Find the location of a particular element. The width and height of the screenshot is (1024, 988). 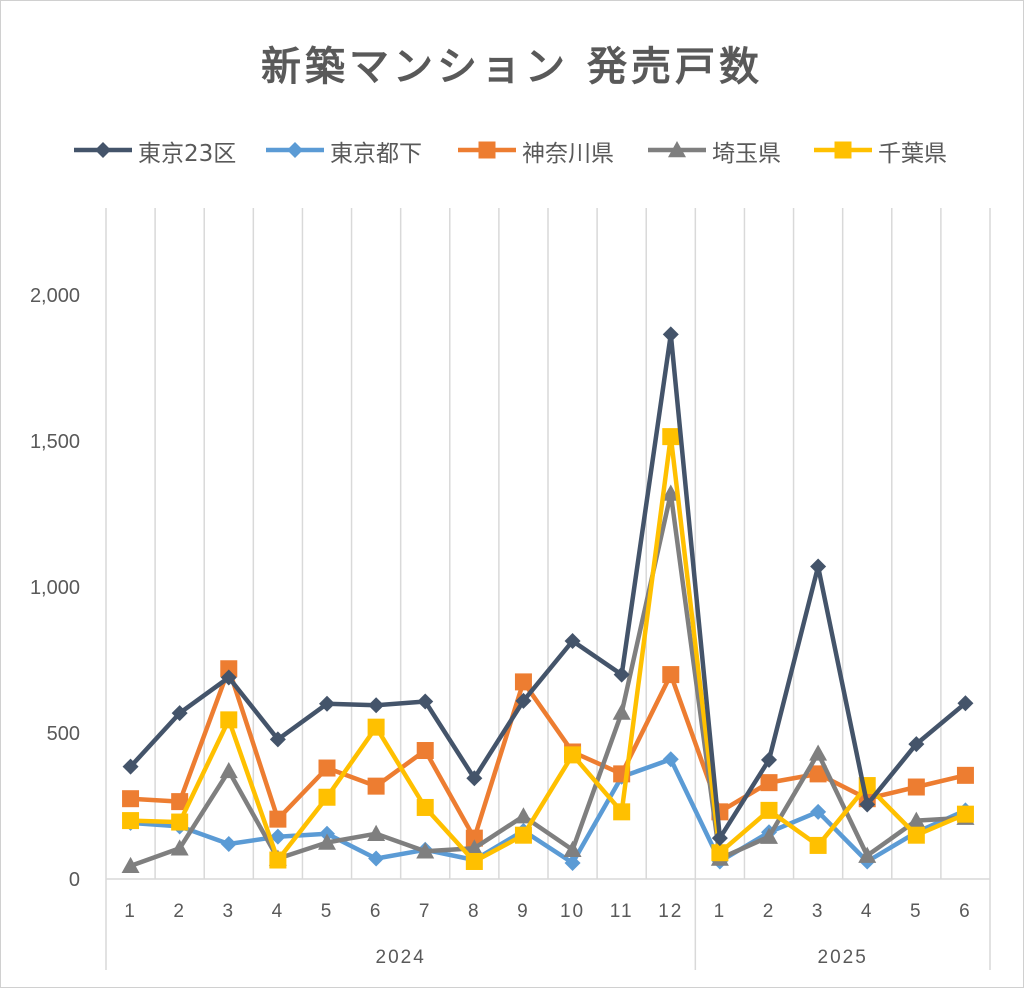

x-tick-label: 8 is located at coordinates (474, 911).